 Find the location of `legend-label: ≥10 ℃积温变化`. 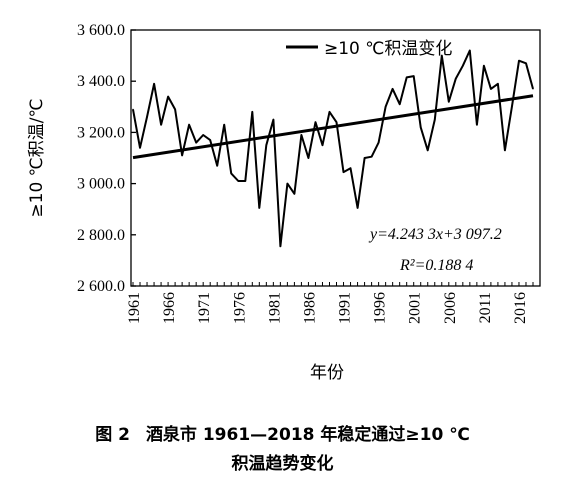

legend-label: ≥10 ℃积温变化 is located at coordinates (388, 49).